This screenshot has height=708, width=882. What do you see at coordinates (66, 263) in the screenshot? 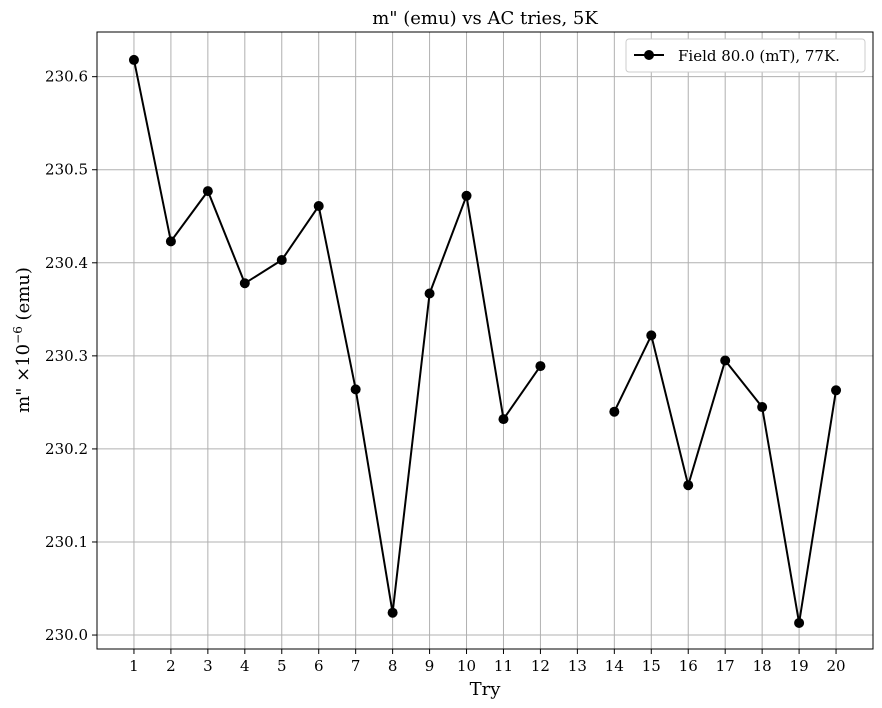
I see `y-tick-label: 230.4` at bounding box center [66, 263].